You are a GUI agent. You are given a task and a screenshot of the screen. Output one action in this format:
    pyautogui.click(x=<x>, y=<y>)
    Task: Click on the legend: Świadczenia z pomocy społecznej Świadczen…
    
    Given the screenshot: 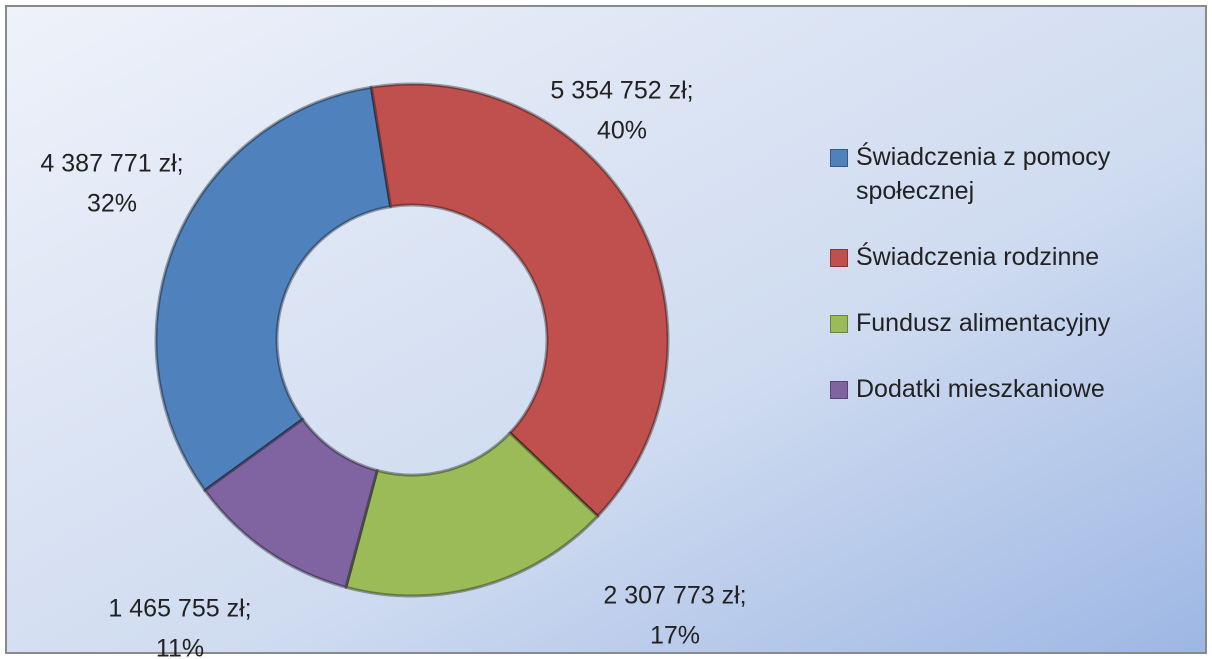 What is the action you would take?
    pyautogui.click(x=1015, y=289)
    